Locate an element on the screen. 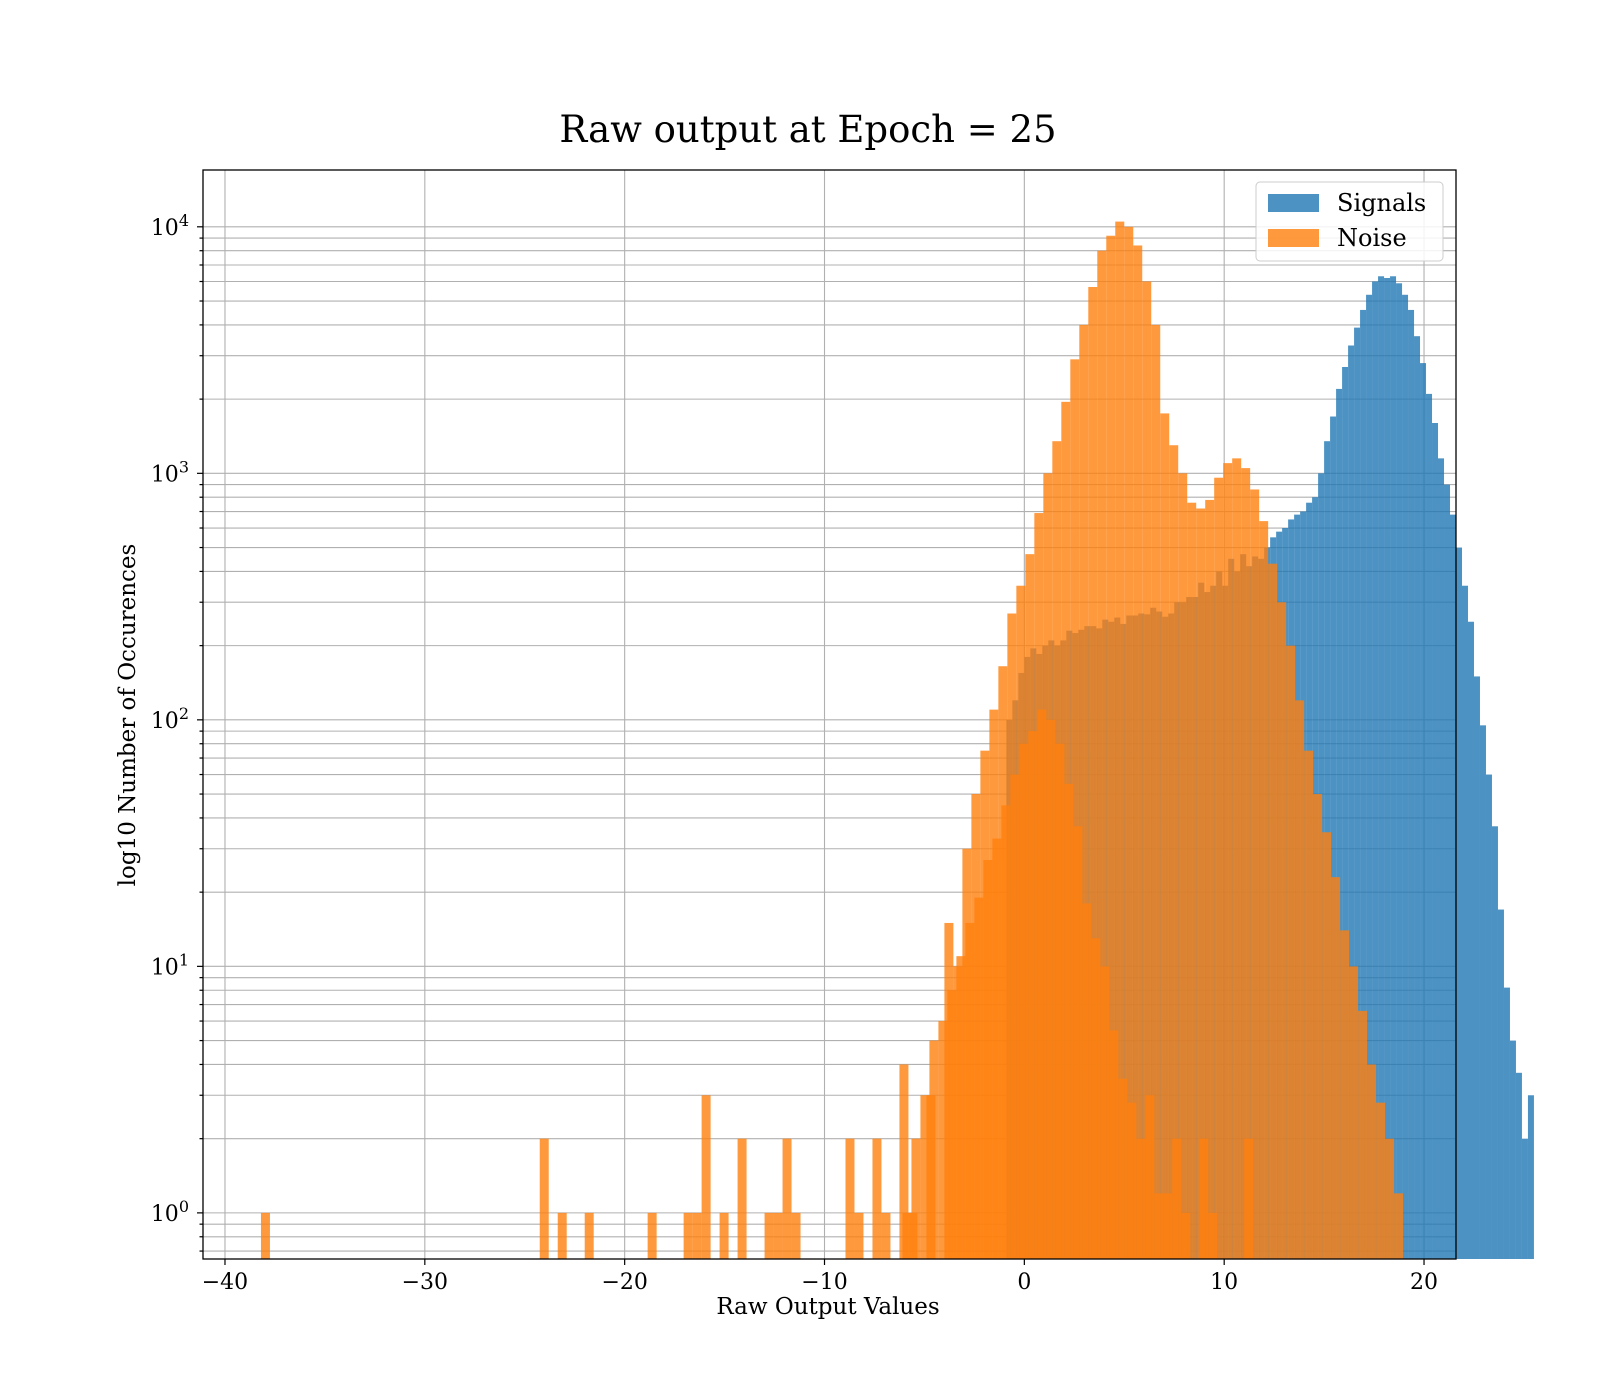 The height and width of the screenshot is (1400, 1600). legend-label-noise: Noise is located at coordinates (1372, 238).